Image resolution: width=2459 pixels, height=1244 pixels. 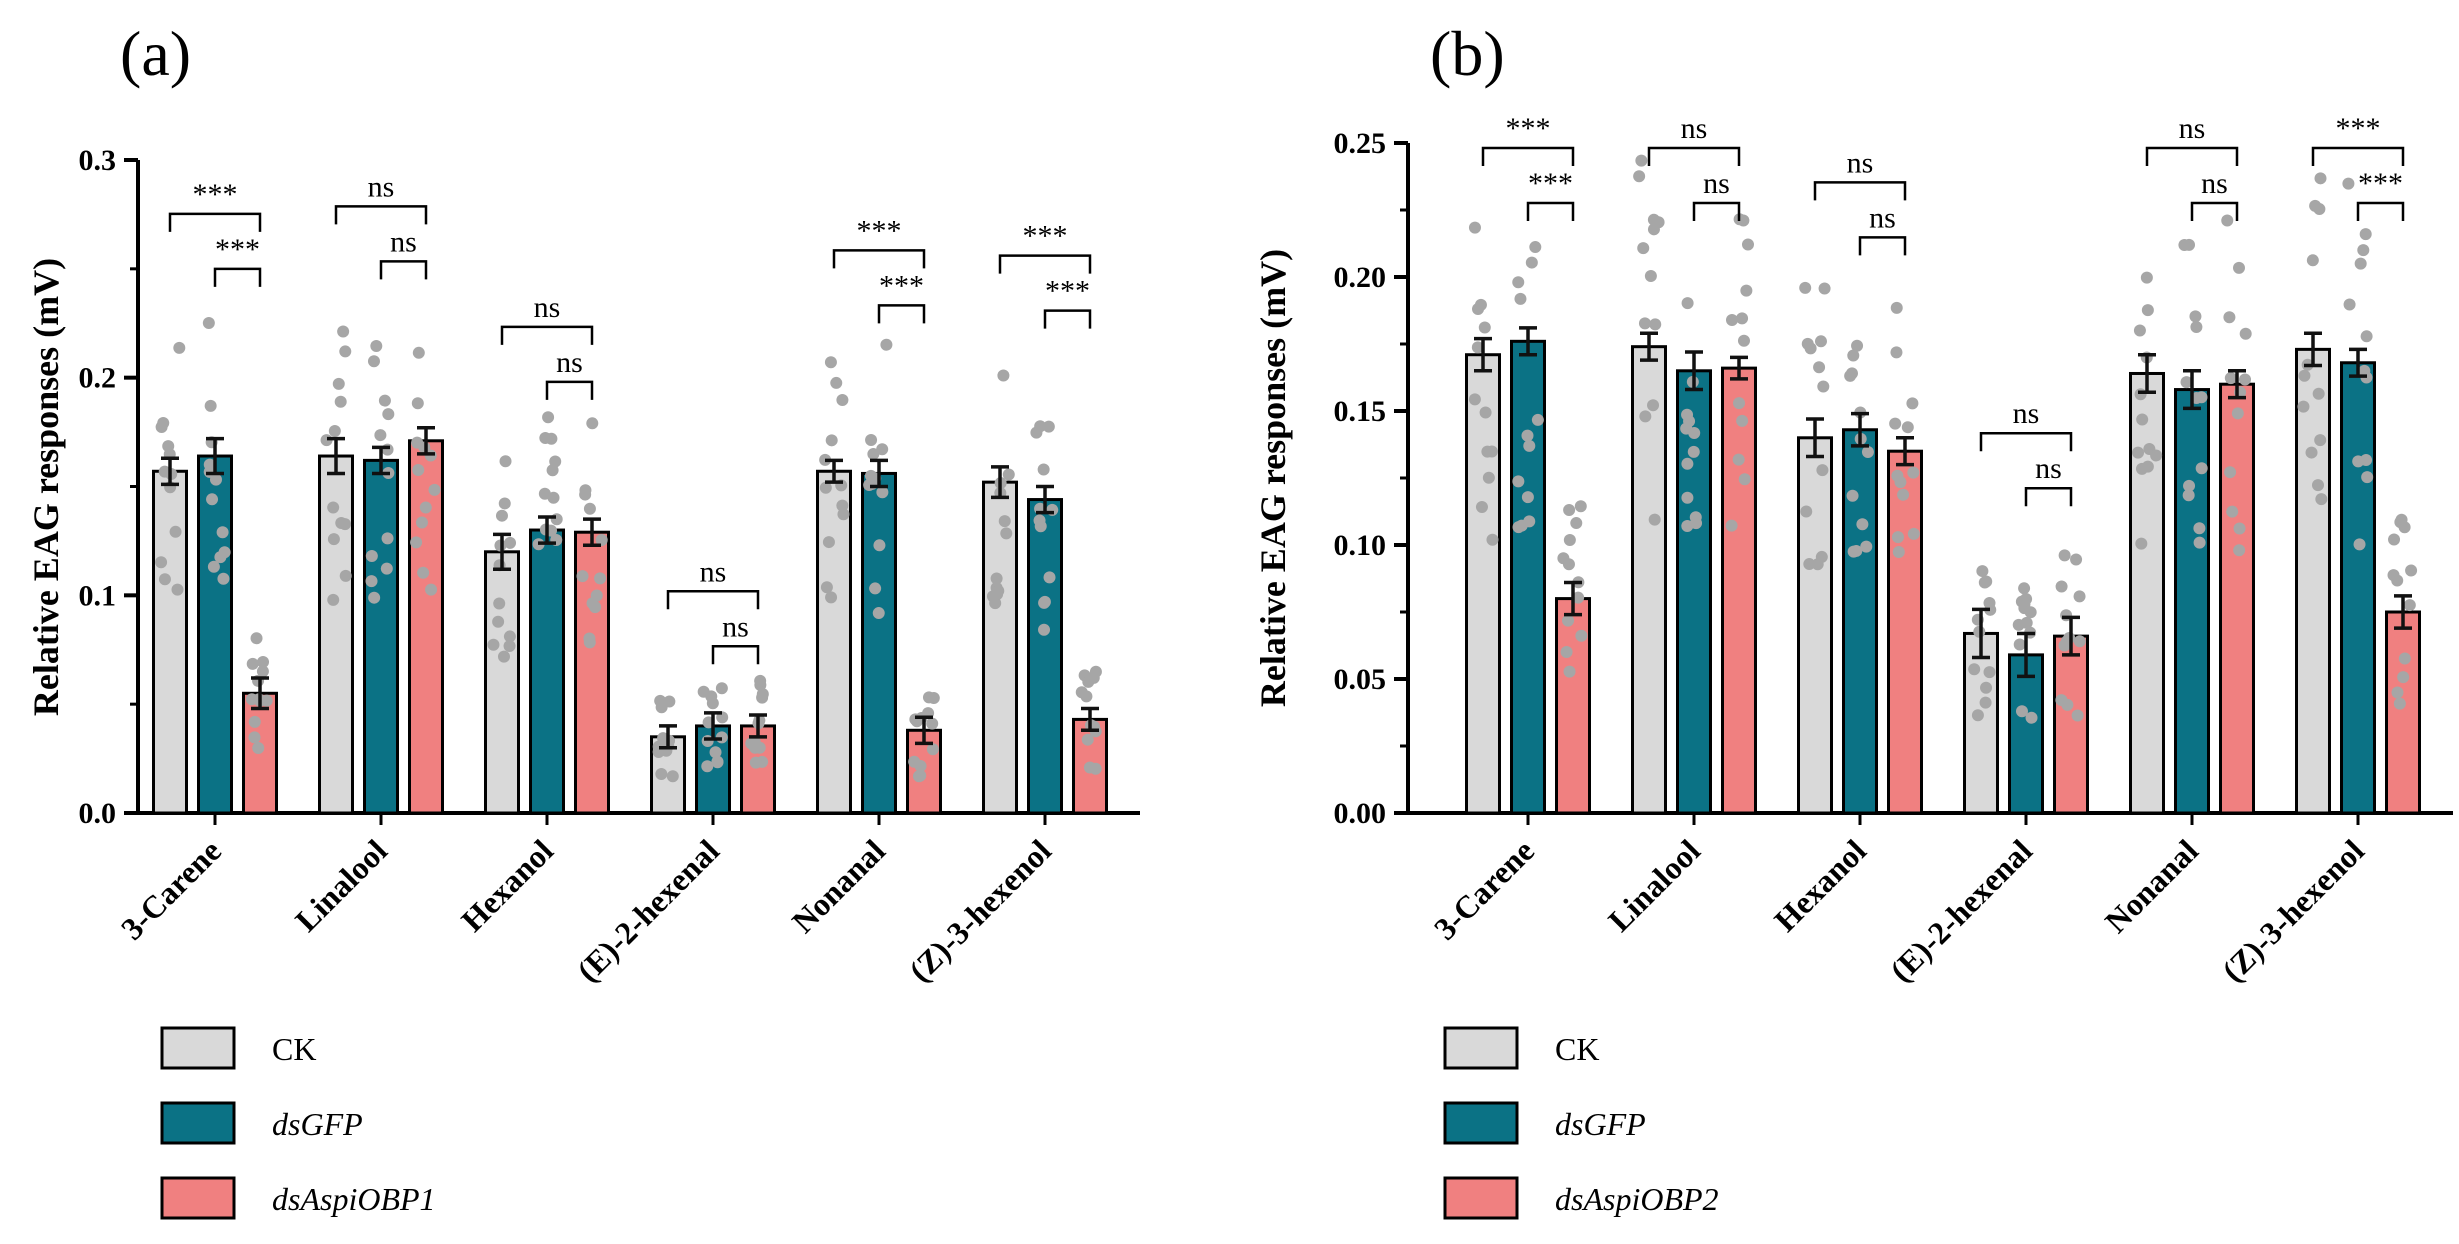 I want to click on bar-dsAspiOBP1, so click(x=426, y=627).